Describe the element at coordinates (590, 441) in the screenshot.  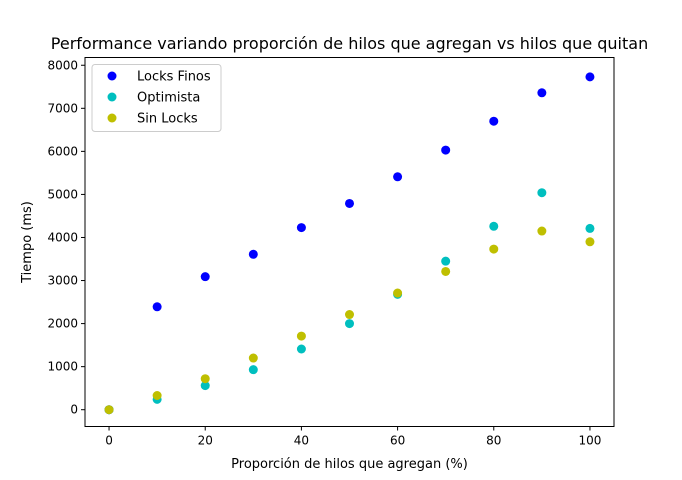
I see `x-tick-label: 100` at that location.